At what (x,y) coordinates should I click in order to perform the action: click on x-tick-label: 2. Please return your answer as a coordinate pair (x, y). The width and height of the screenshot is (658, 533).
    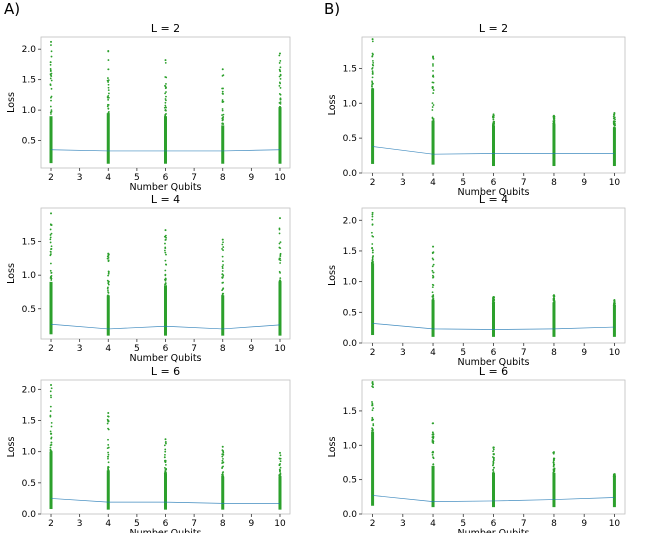
    Looking at the image, I should click on (373, 183).